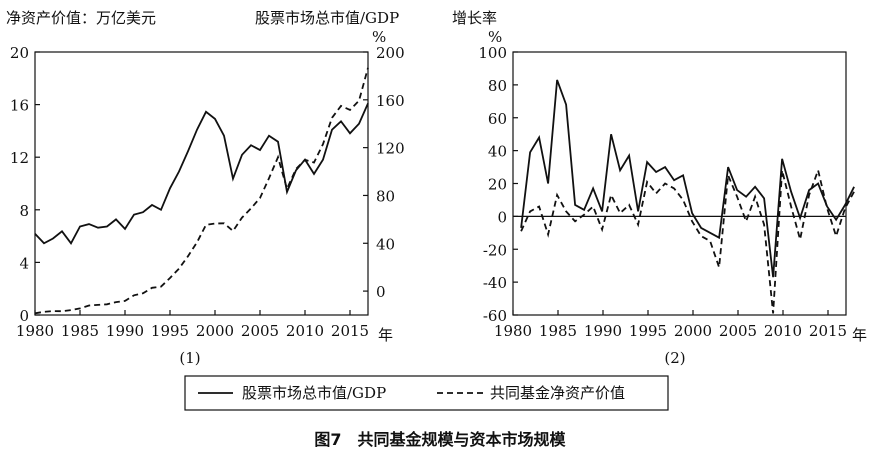 Image resolution: width=879 pixels, height=460 pixels. I want to click on panel-2-y-tick-label: 40, so click(497, 152).